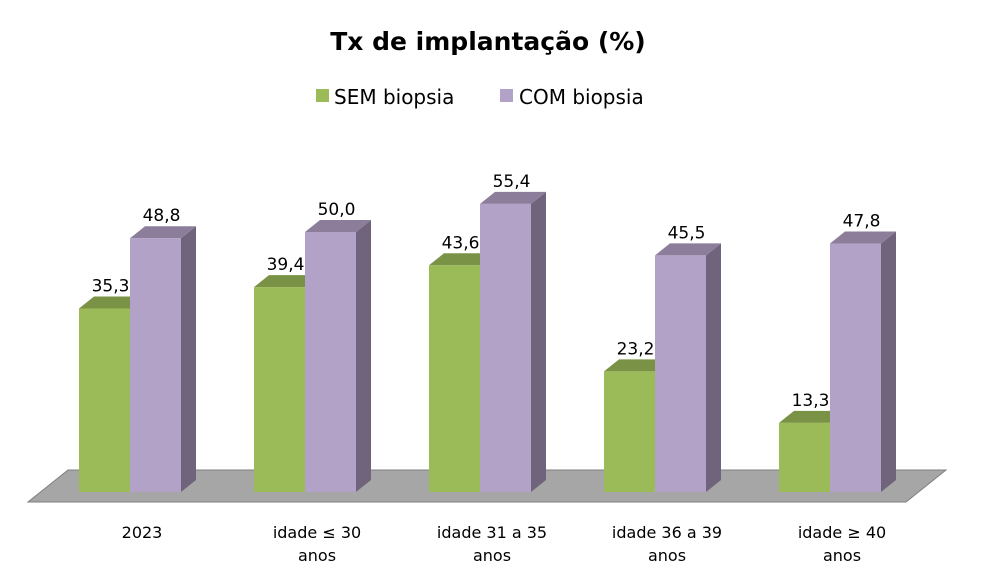 This screenshot has width=993, height=573. Describe the element at coordinates (492, 544) in the screenshot. I see `category-label: idade 31 a 35 anos` at that location.